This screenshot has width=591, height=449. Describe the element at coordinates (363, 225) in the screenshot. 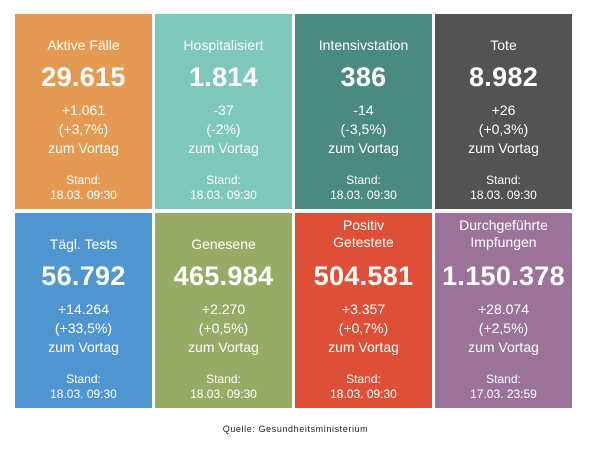

I see `tile-title-line1: Positiv` at that location.